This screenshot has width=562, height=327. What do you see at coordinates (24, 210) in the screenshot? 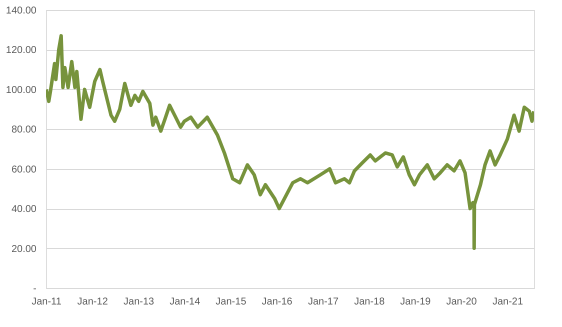
I see `y-tick-label: 40.00` at bounding box center [24, 210].